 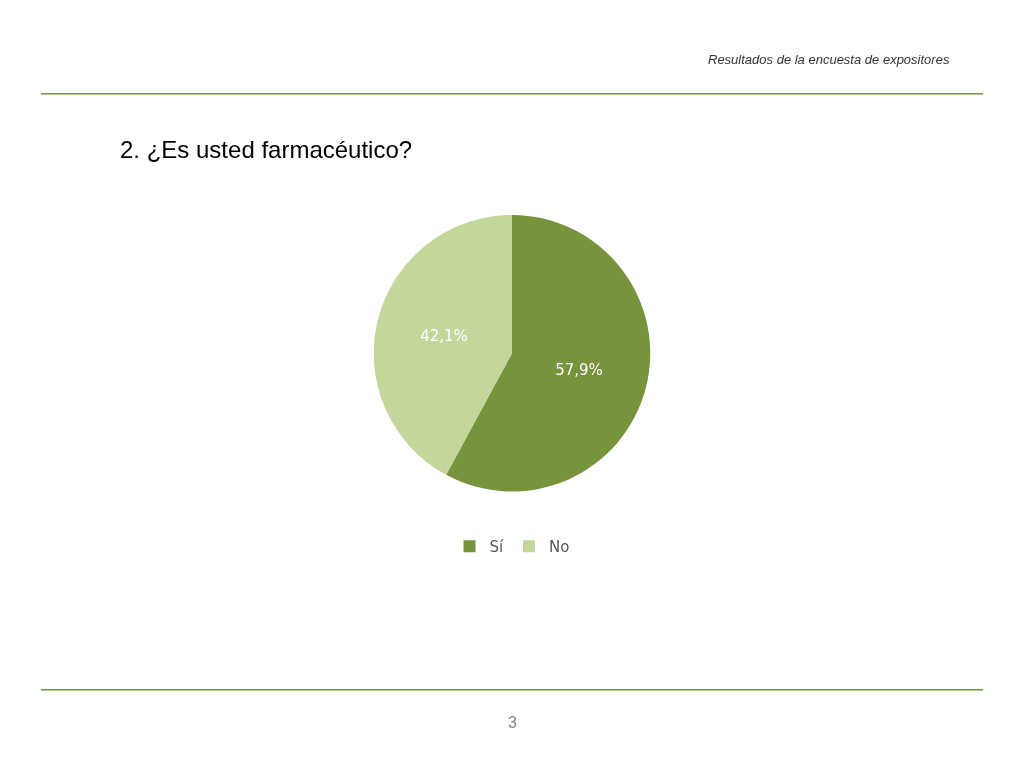 What do you see at coordinates (559, 547) in the screenshot?
I see `legend-label: No` at bounding box center [559, 547].